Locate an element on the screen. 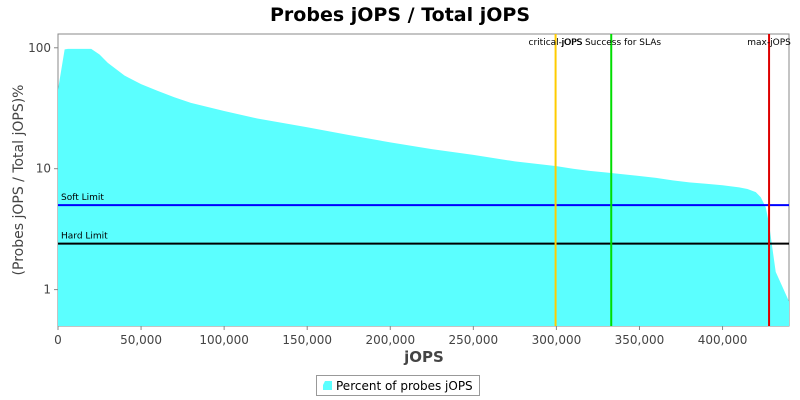  x-tick-label-2: 100,000 is located at coordinates (224, 340).